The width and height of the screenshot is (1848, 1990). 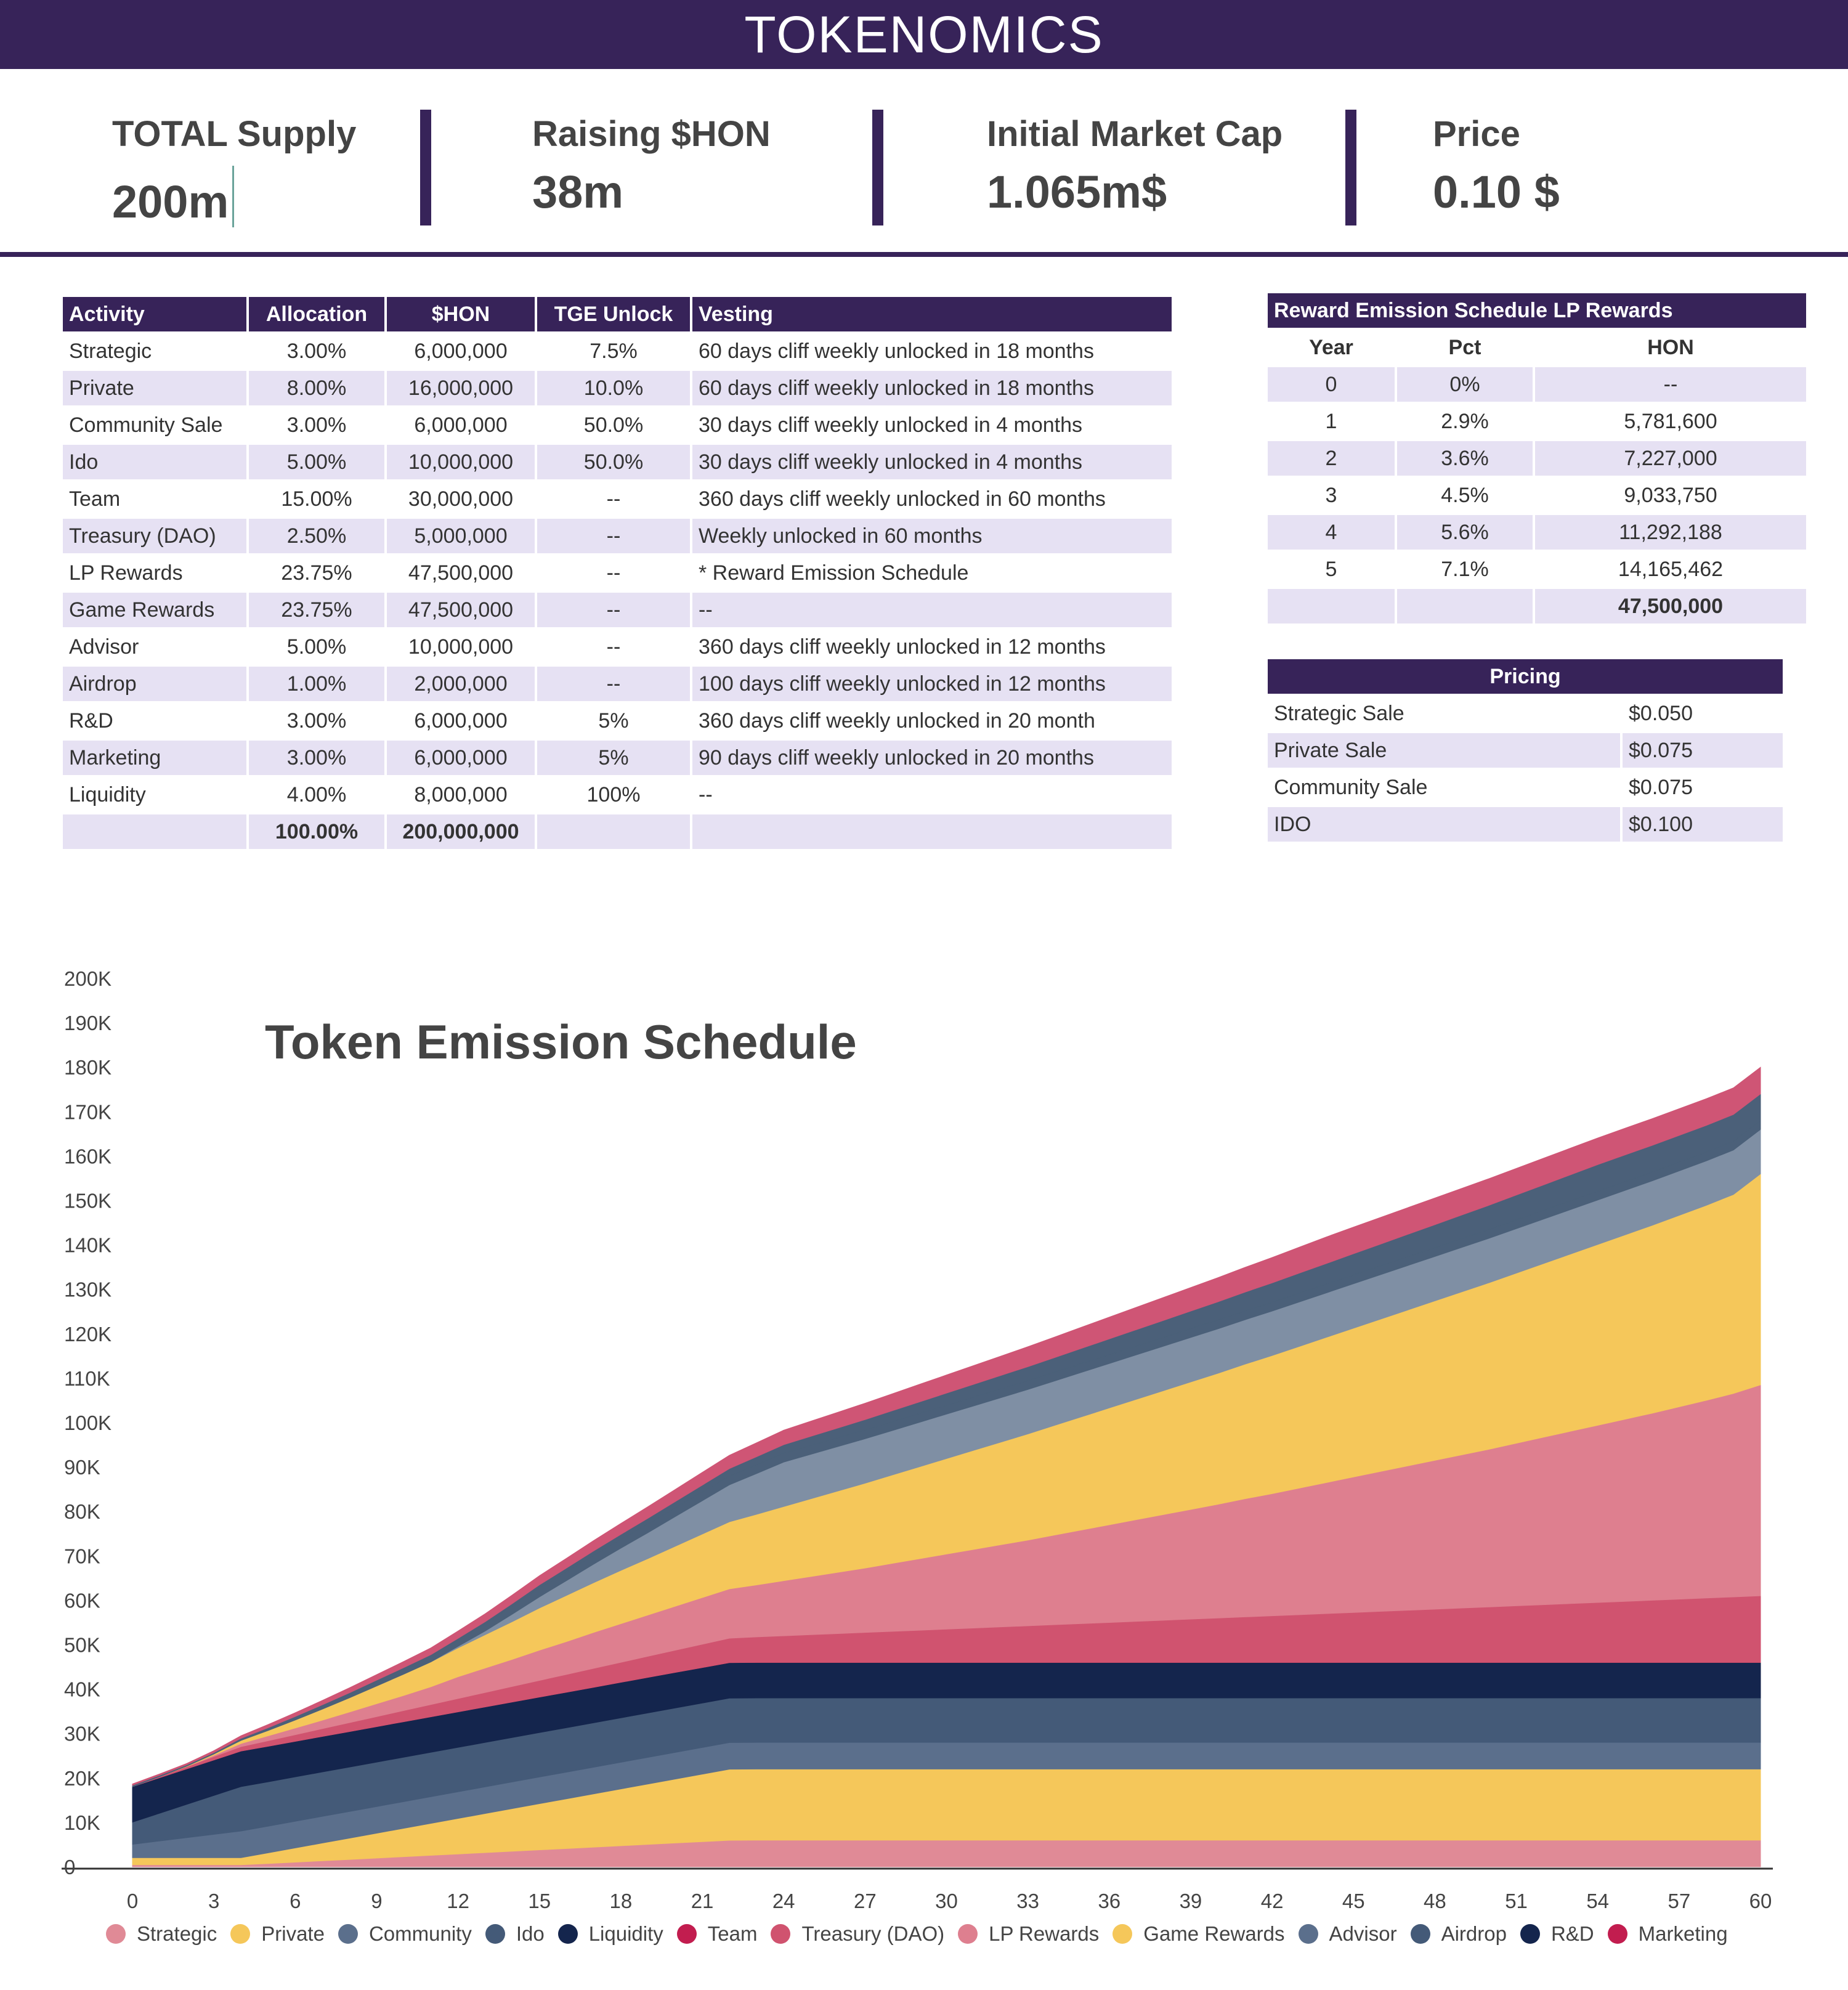 I want to click on legend-item: Team, so click(x=716, y=1934).